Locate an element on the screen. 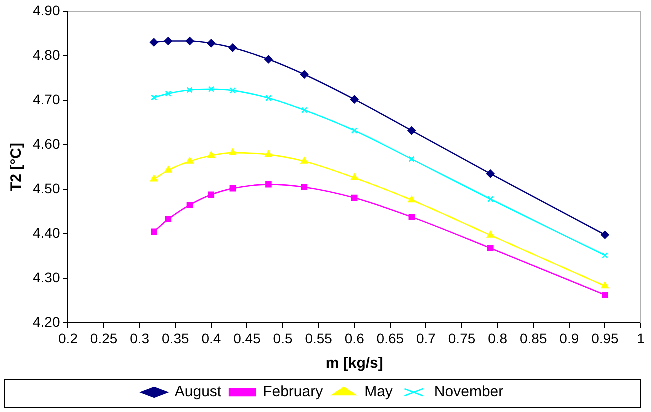 This screenshot has width=651, height=412. x-tick-label: 0.9 is located at coordinates (570, 338).